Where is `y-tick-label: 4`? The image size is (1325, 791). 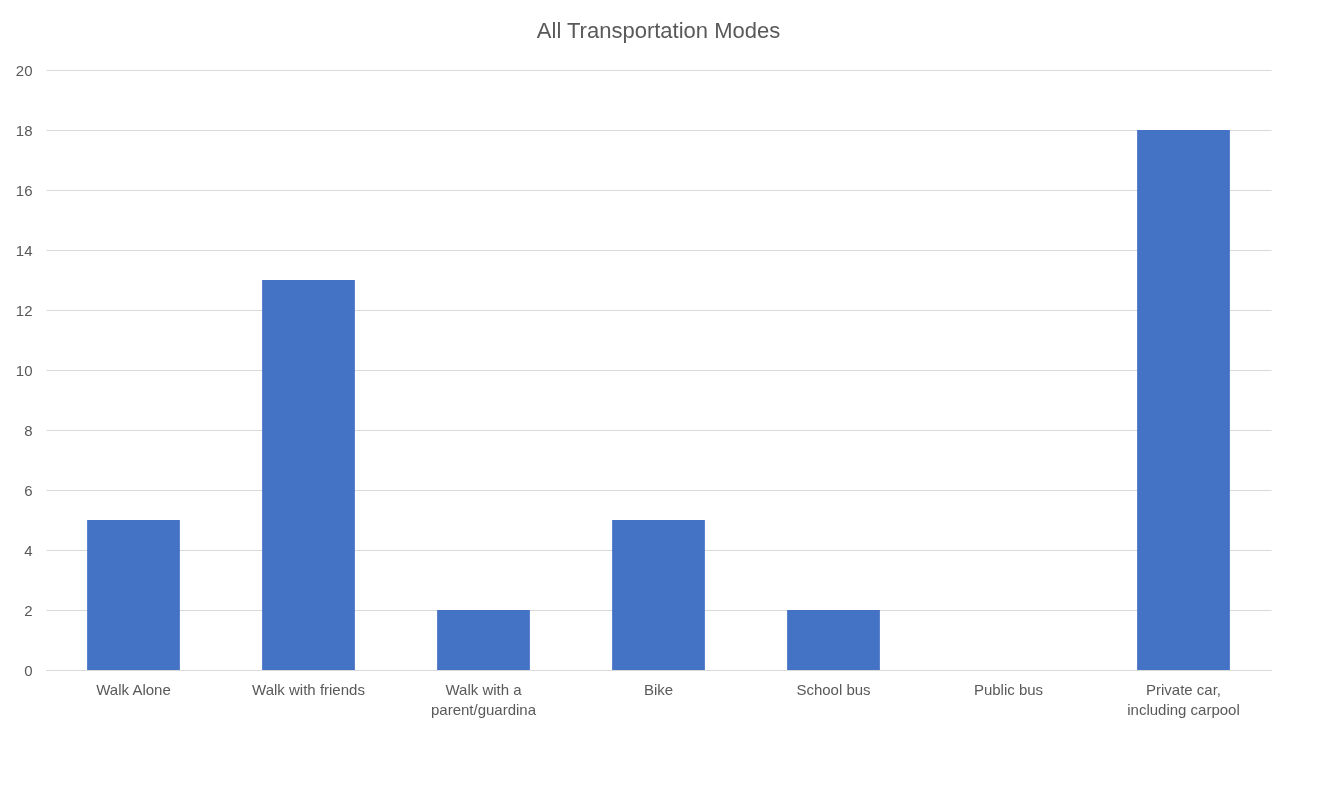
y-tick-label: 4 is located at coordinates (28, 550).